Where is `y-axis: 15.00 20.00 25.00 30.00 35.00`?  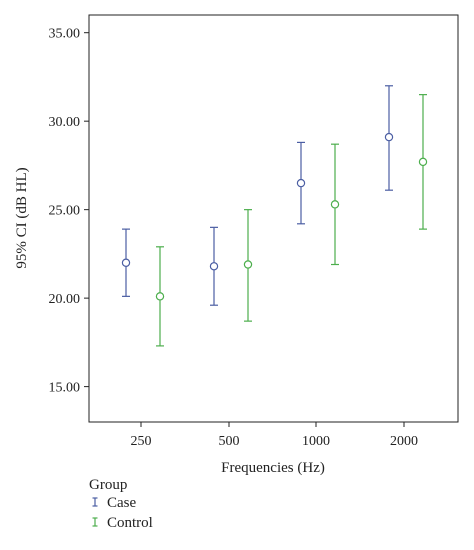
y-axis: 15.00 20.00 25.00 30.00 35.00 is located at coordinates (69, 211).